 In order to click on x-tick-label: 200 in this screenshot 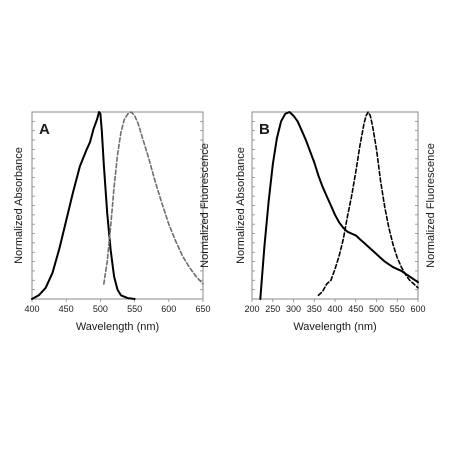, I will do `click(251, 309)`.